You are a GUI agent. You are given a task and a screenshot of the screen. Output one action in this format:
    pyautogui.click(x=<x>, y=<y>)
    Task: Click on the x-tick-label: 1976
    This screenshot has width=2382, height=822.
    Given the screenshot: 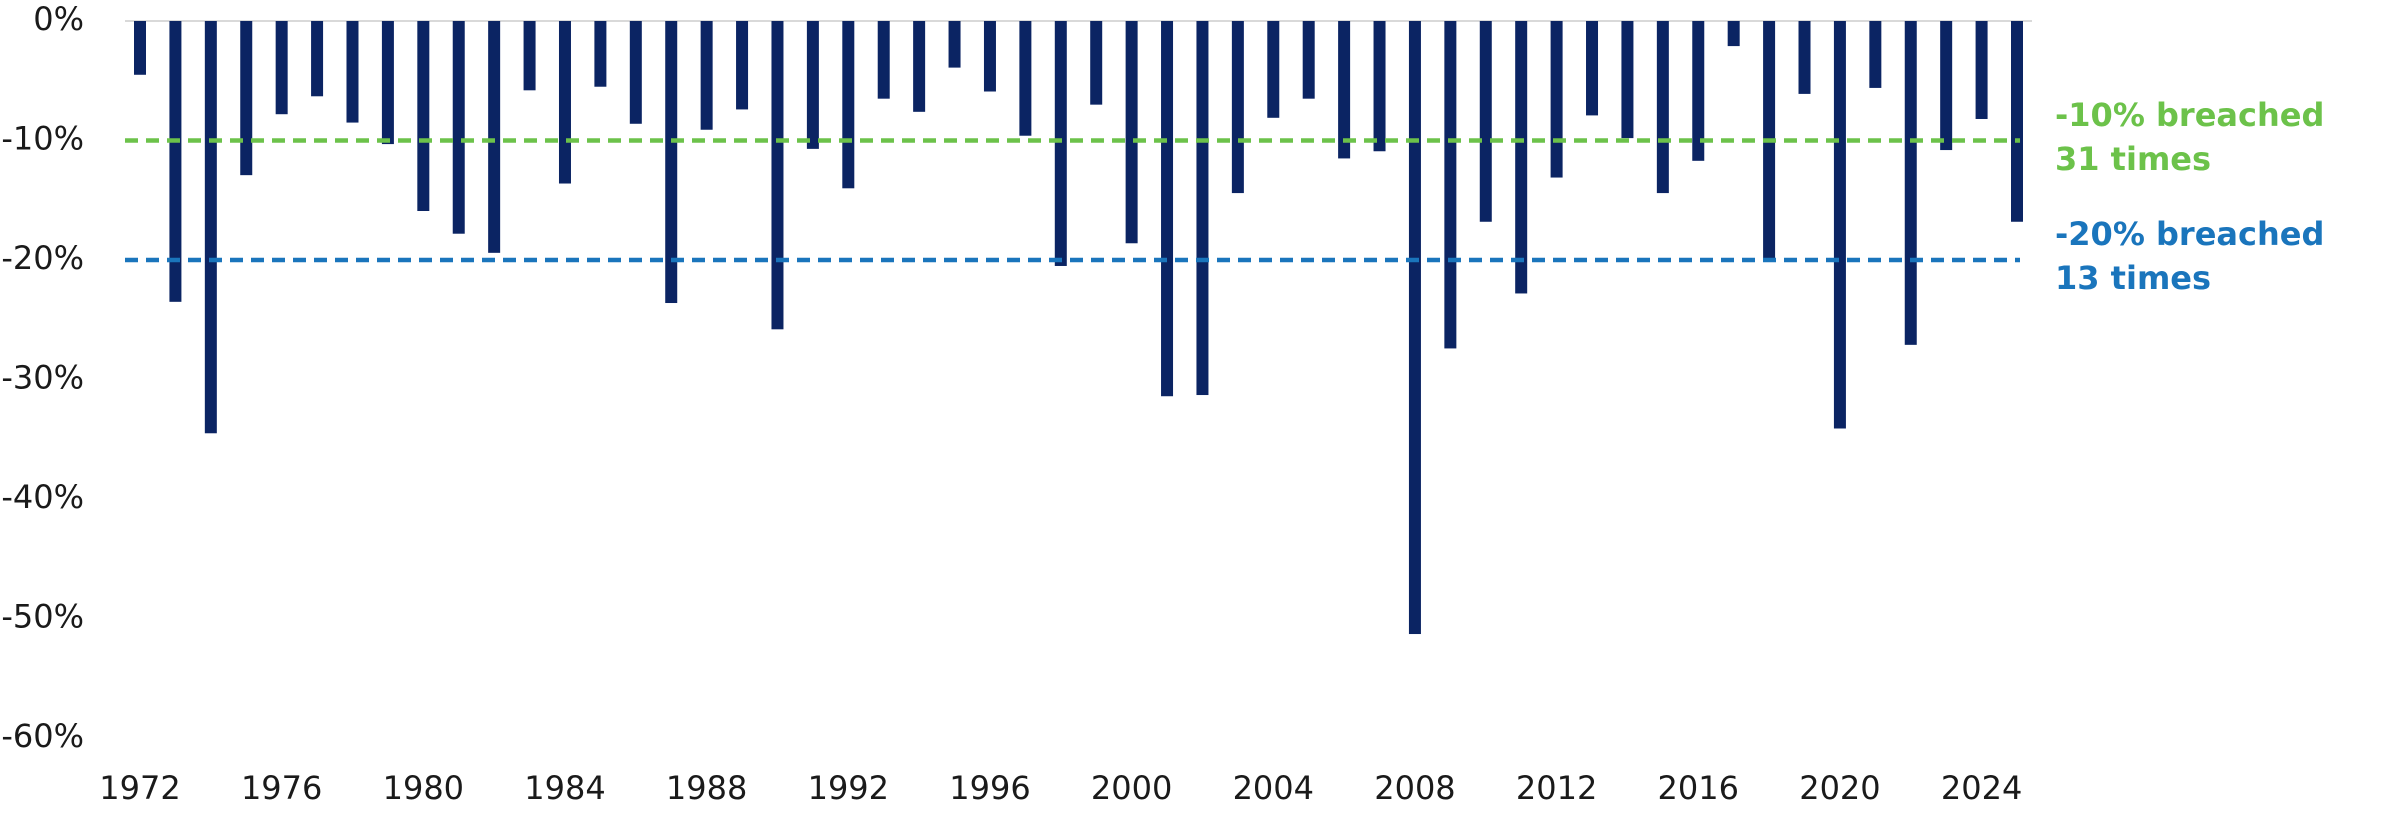 What is the action you would take?
    pyautogui.click(x=281, y=788)
    